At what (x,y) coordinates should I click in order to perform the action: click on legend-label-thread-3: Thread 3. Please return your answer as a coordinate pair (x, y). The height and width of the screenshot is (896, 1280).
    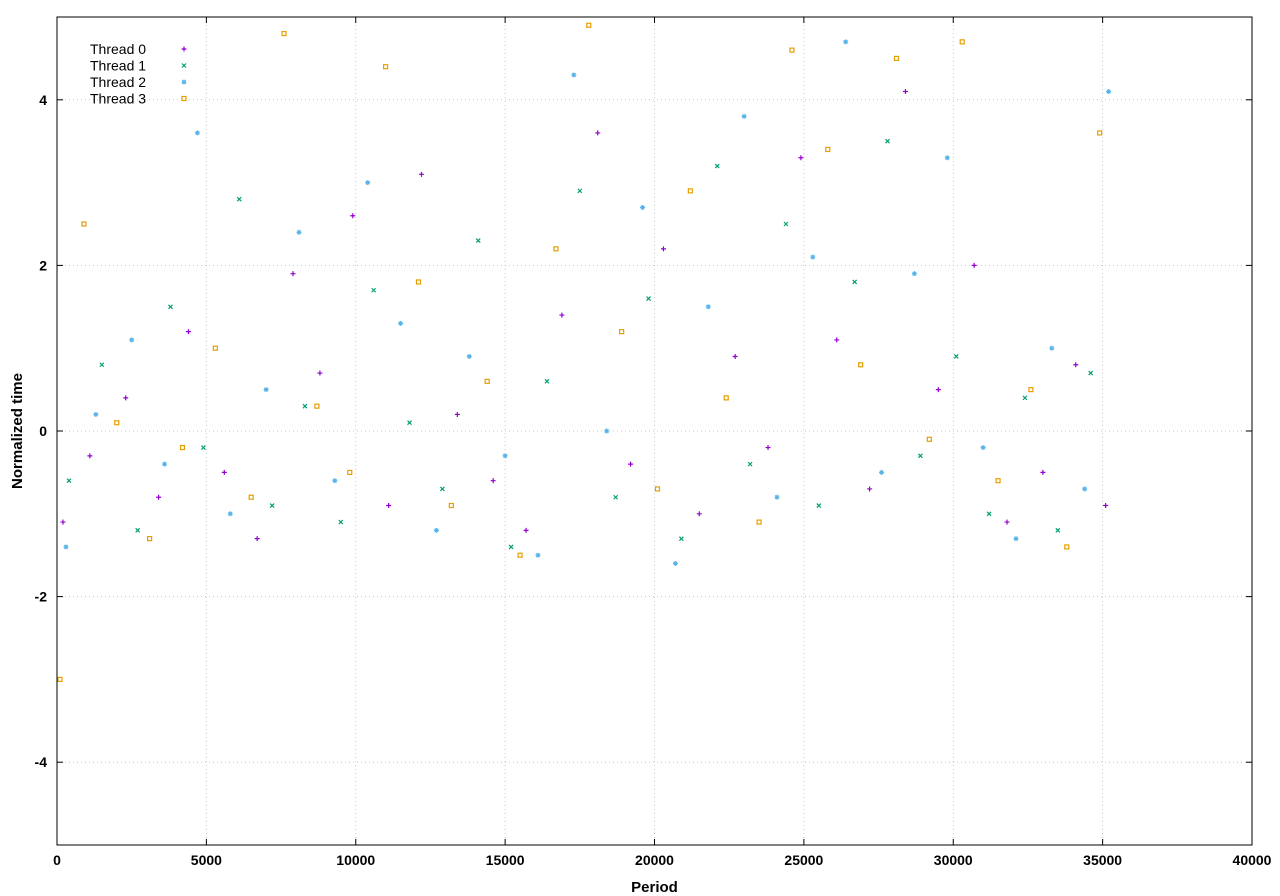
    Looking at the image, I should click on (118, 99).